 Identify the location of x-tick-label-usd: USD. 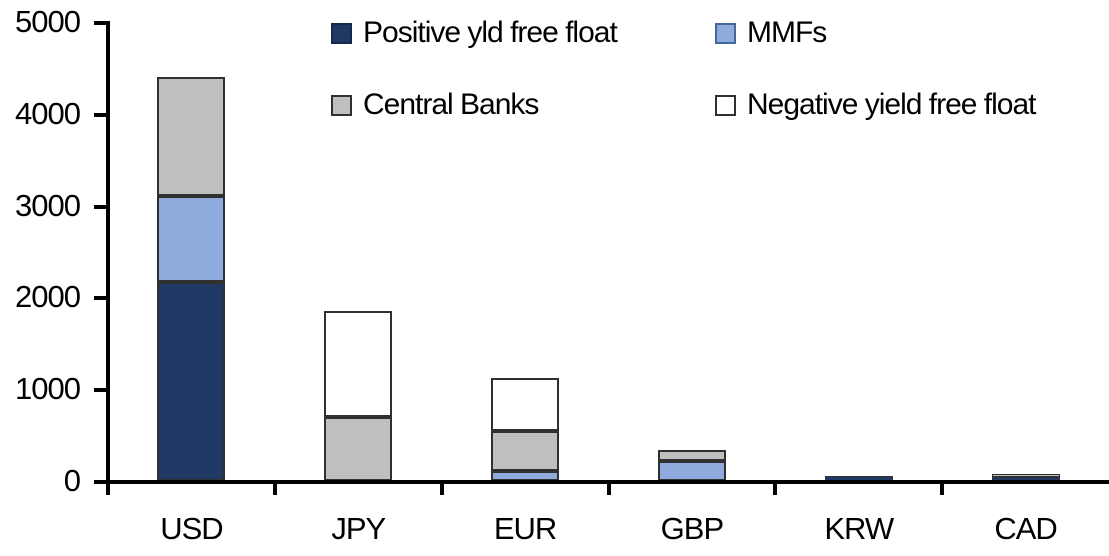
(191, 528).